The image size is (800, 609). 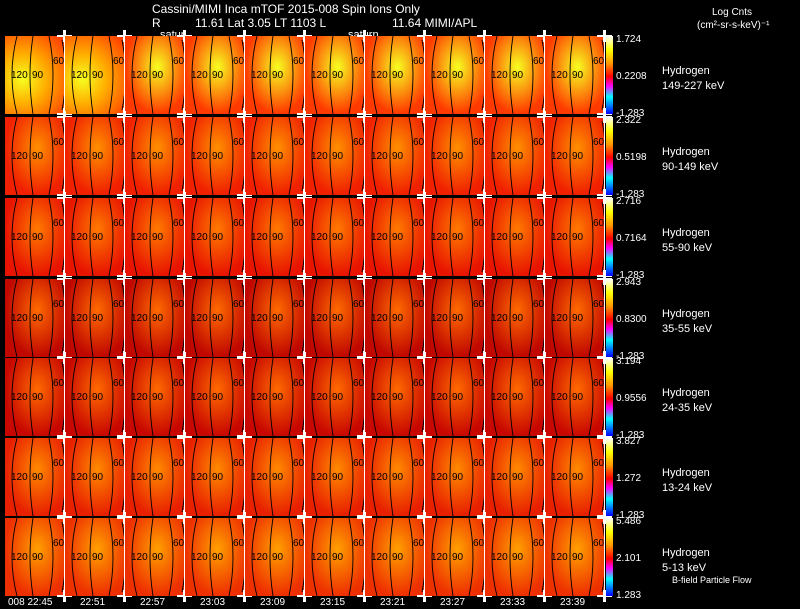 I want to click on time-axis-label: 23:27, so click(x=453, y=602).